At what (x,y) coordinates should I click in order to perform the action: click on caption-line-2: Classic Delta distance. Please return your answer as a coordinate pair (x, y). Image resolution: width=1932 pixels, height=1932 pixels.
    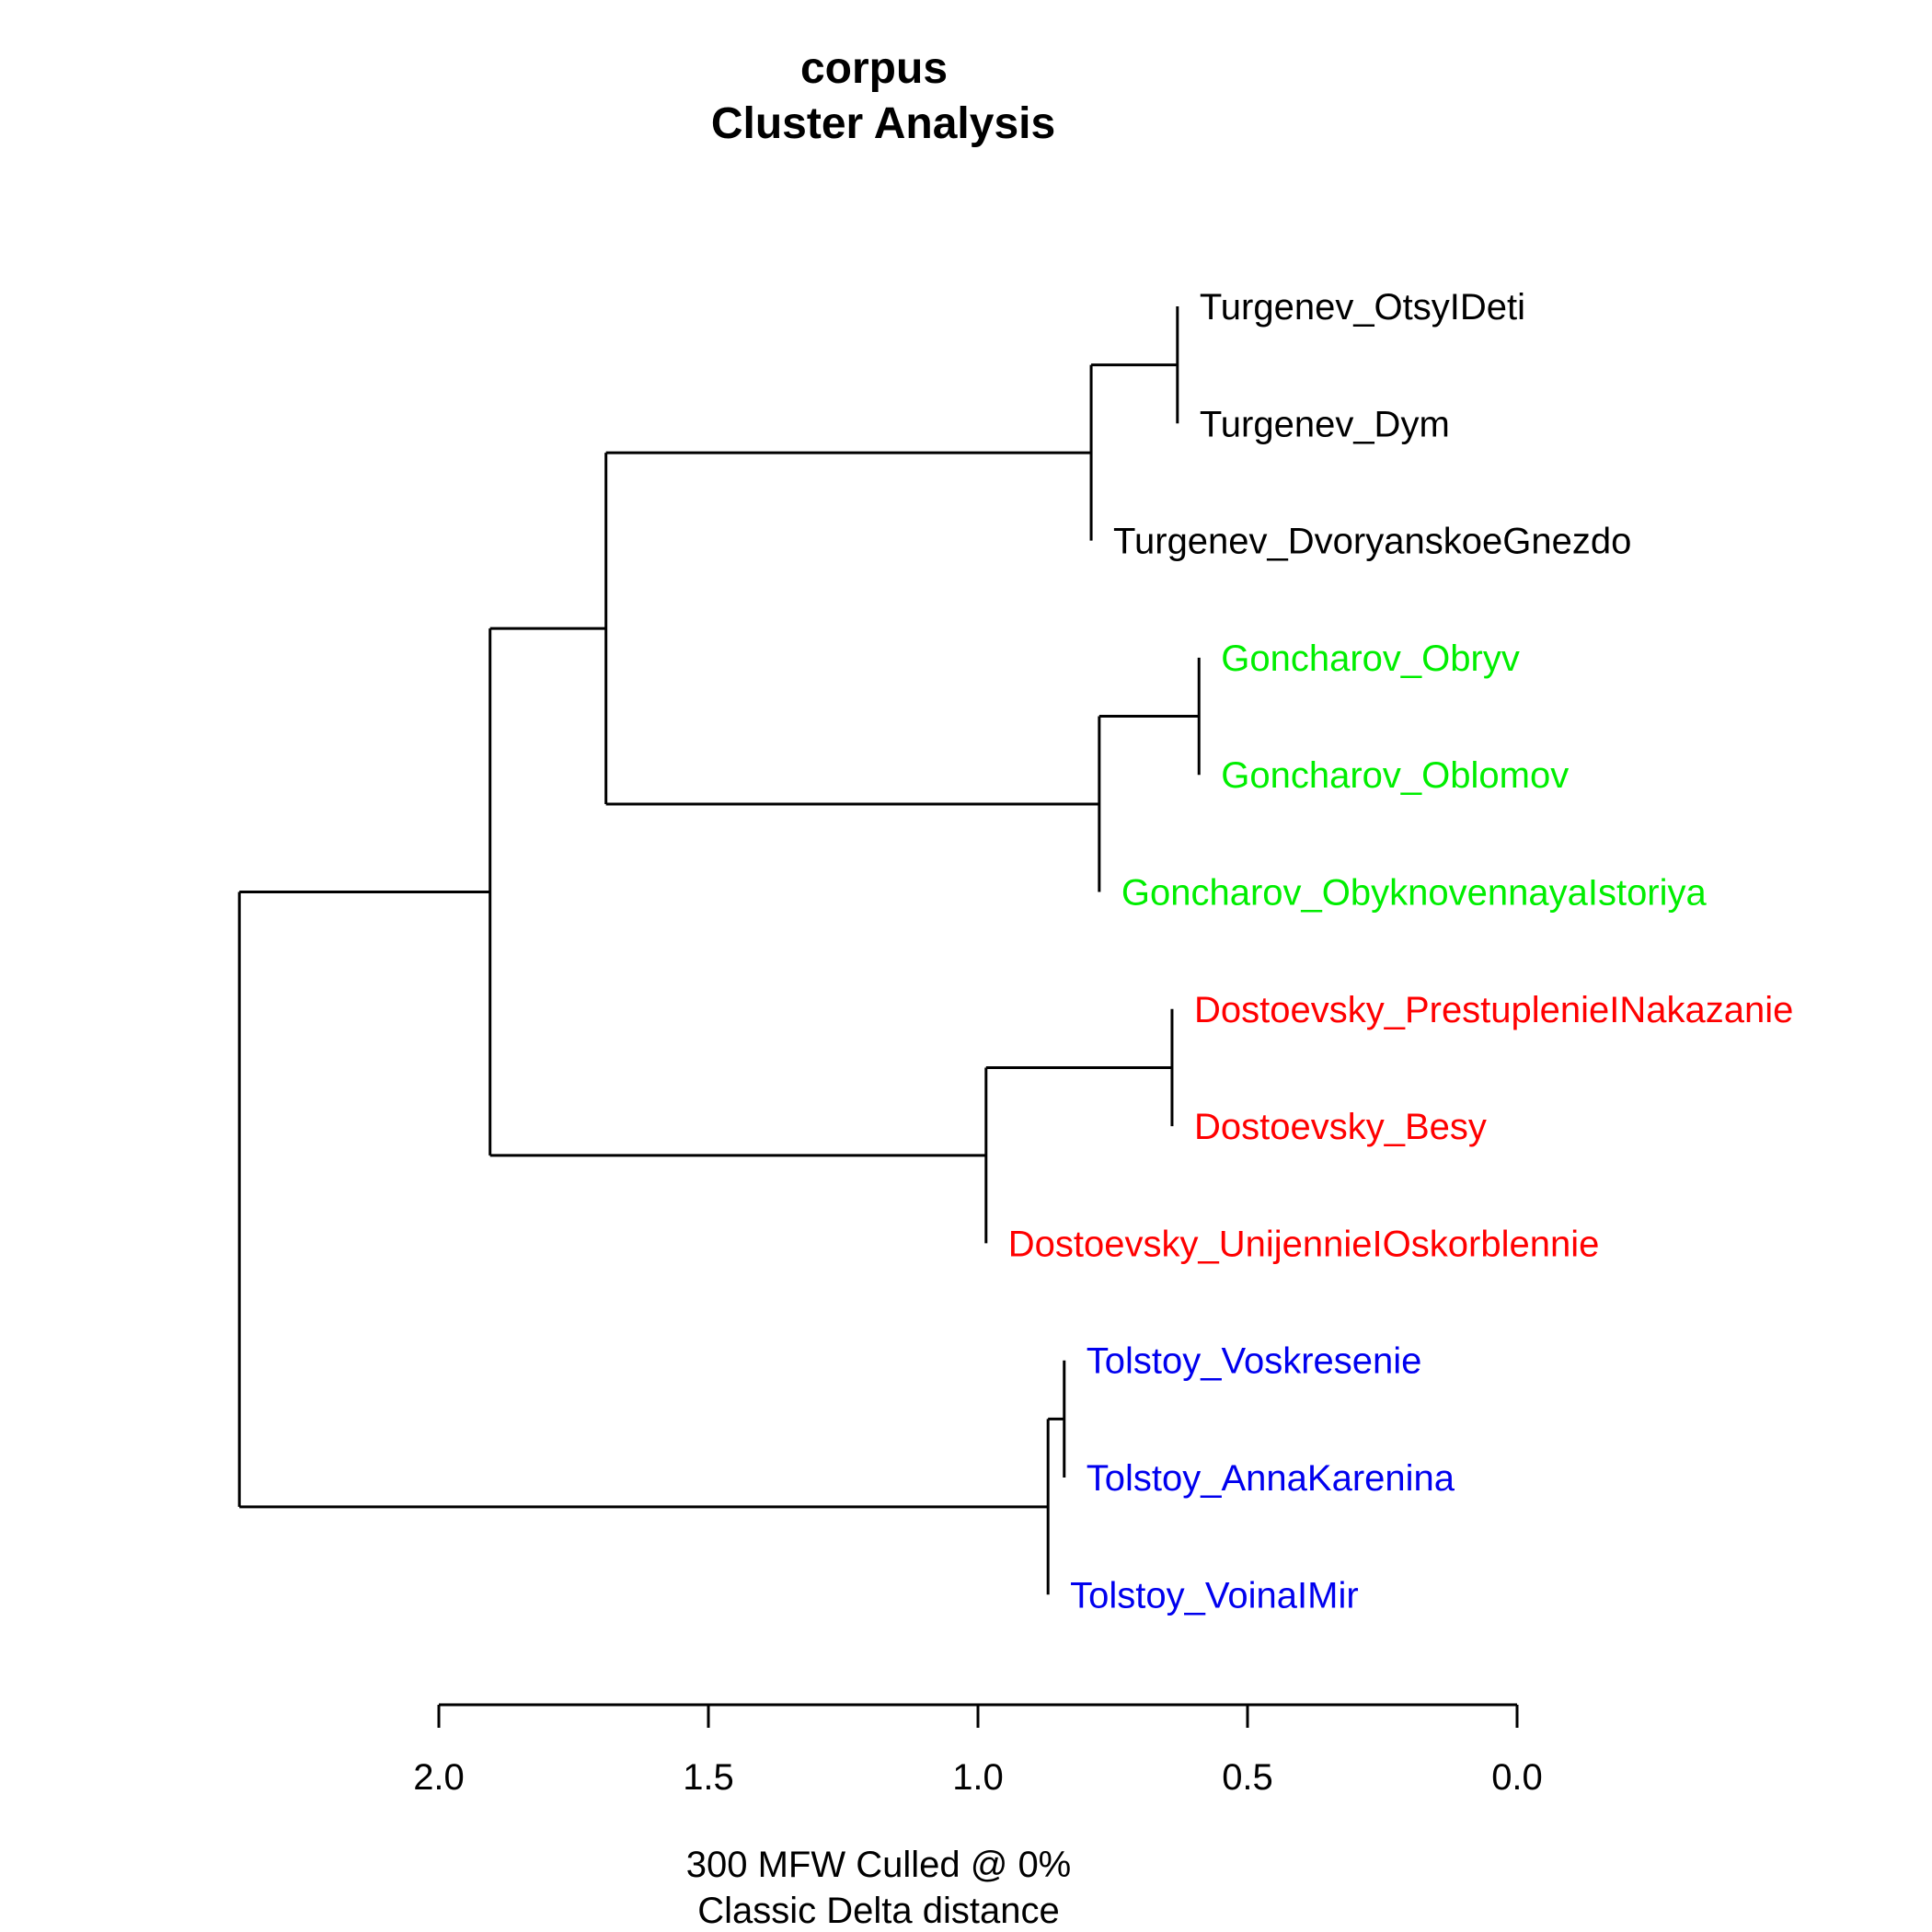
    Looking at the image, I should click on (878, 1911).